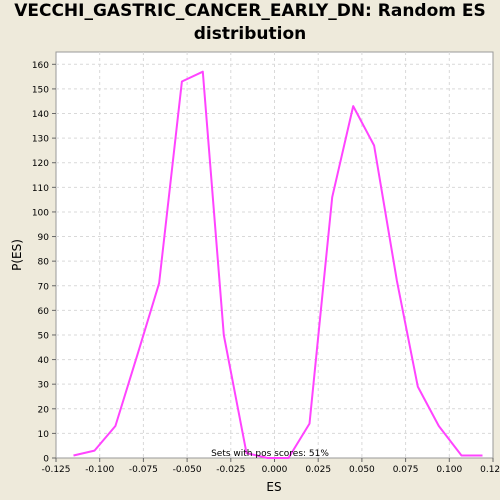  I want to click on x-tick-label: -0.100, so click(99, 470).